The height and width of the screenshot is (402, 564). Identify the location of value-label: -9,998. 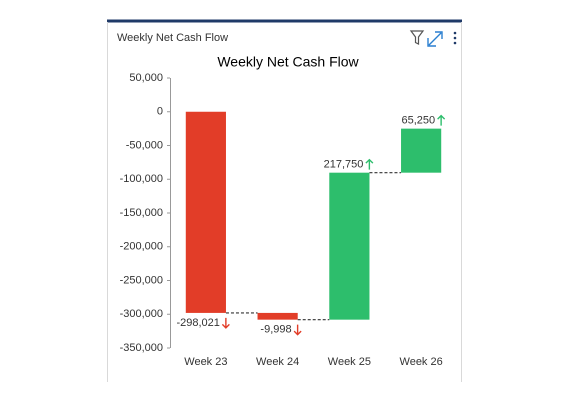
(275, 330).